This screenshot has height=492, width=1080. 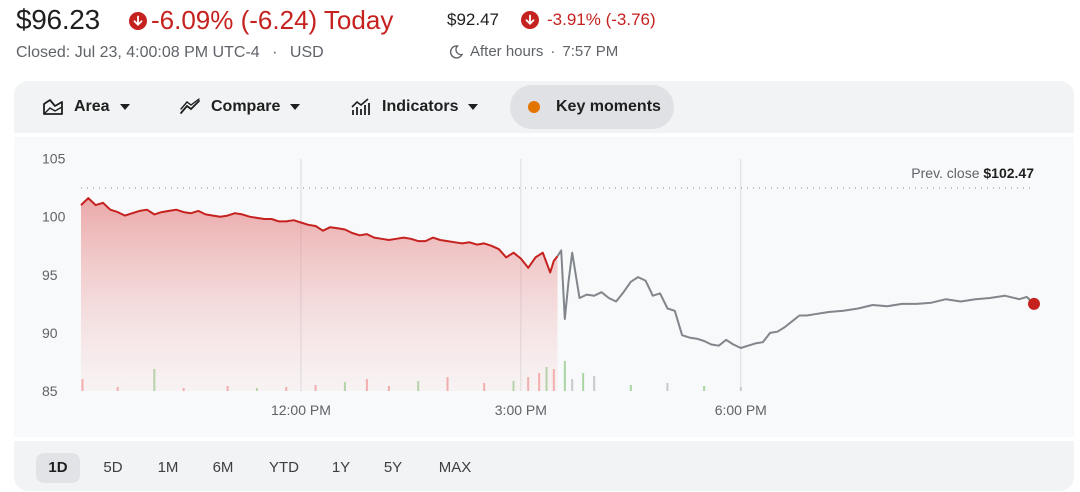 What do you see at coordinates (341, 467) in the screenshot?
I see `range-1y: 1Y` at bounding box center [341, 467].